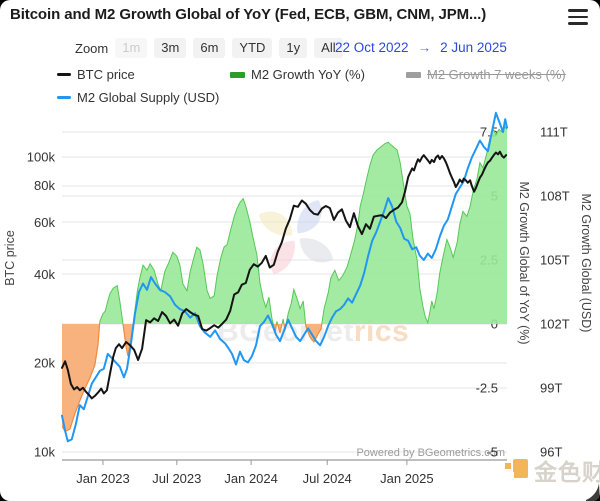  What do you see at coordinates (293, 48) in the screenshot?
I see `zoom-button-1y: 1y` at bounding box center [293, 48].